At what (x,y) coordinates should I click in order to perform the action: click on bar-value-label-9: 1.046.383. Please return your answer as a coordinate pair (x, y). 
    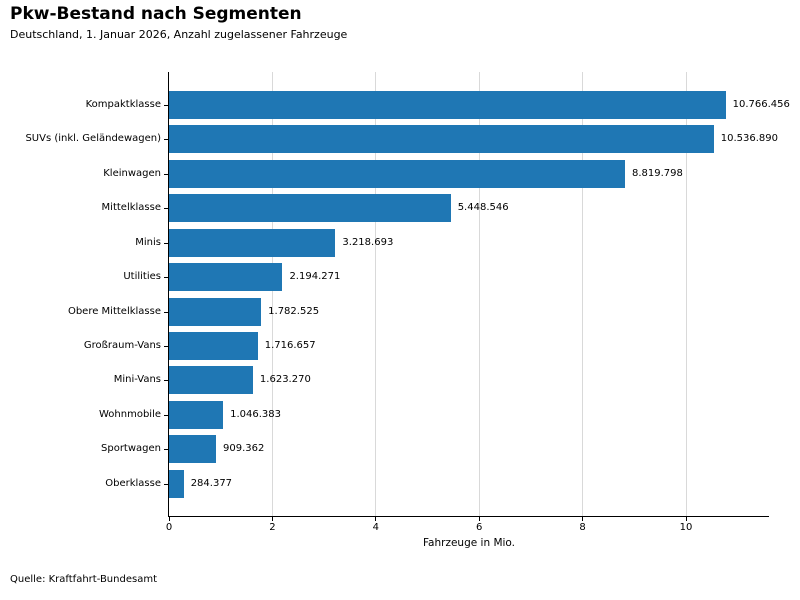
    Looking at the image, I should click on (255, 414).